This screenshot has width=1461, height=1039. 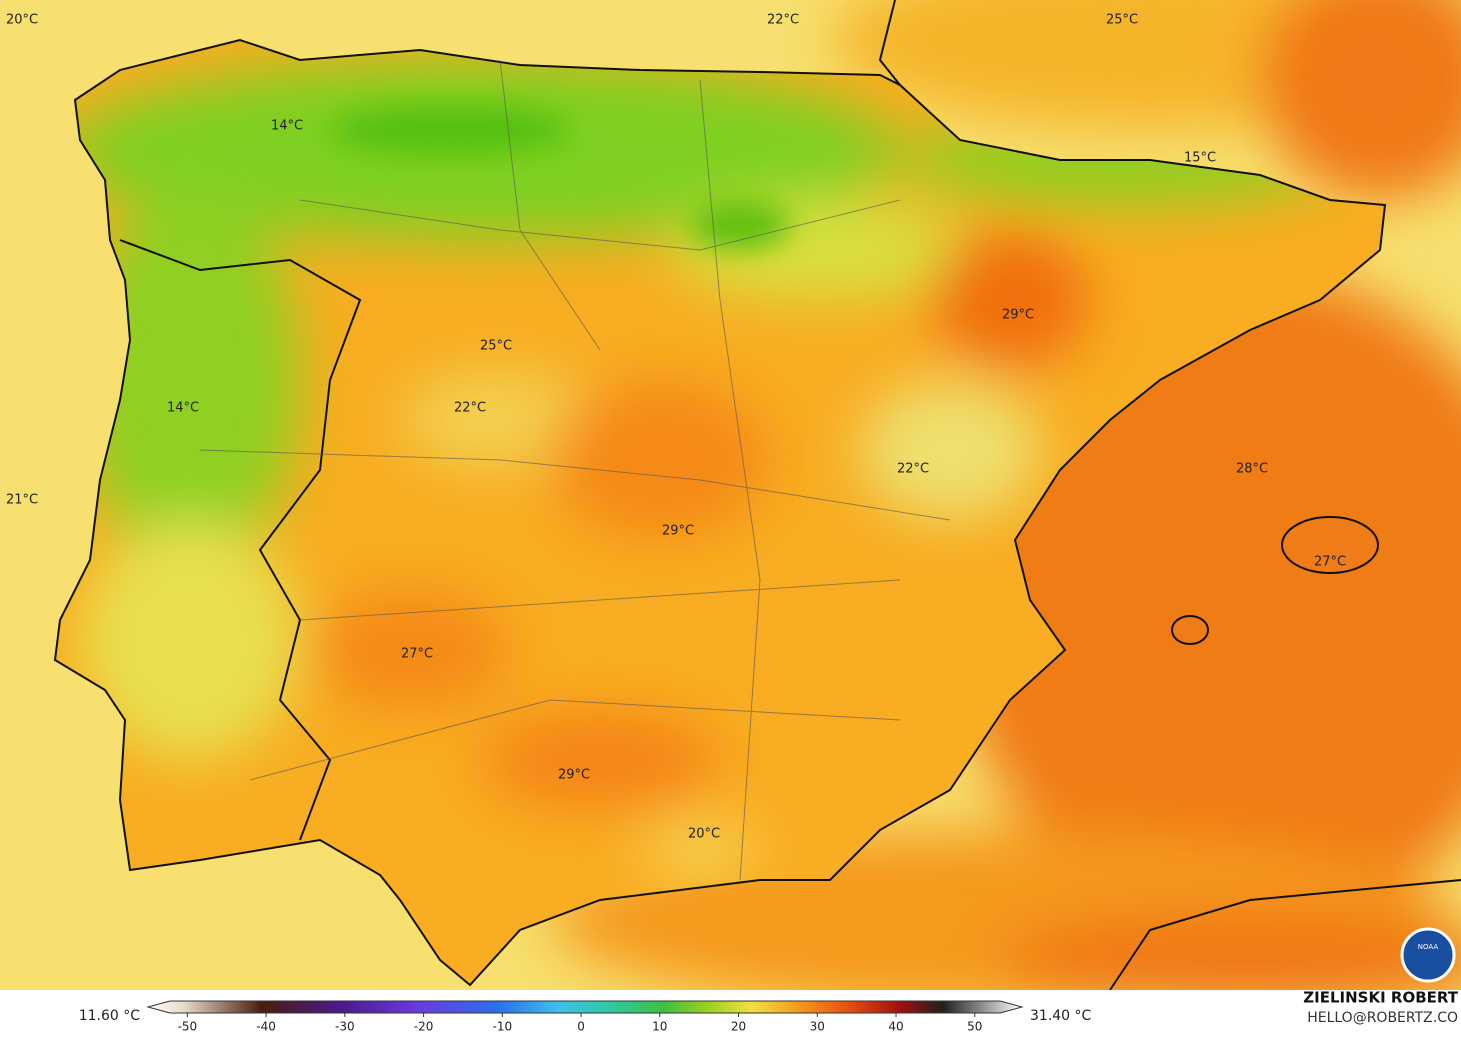 What do you see at coordinates (1428, 947) in the screenshot?
I see `noaa-logo-text: NOAA` at bounding box center [1428, 947].